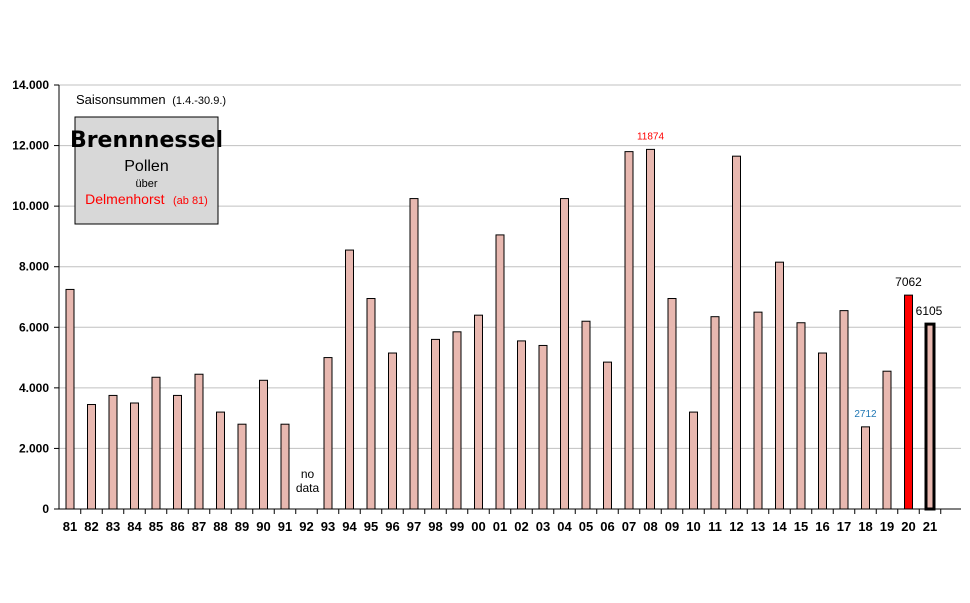  I want to click on x-tick-label: 21, so click(930, 526).